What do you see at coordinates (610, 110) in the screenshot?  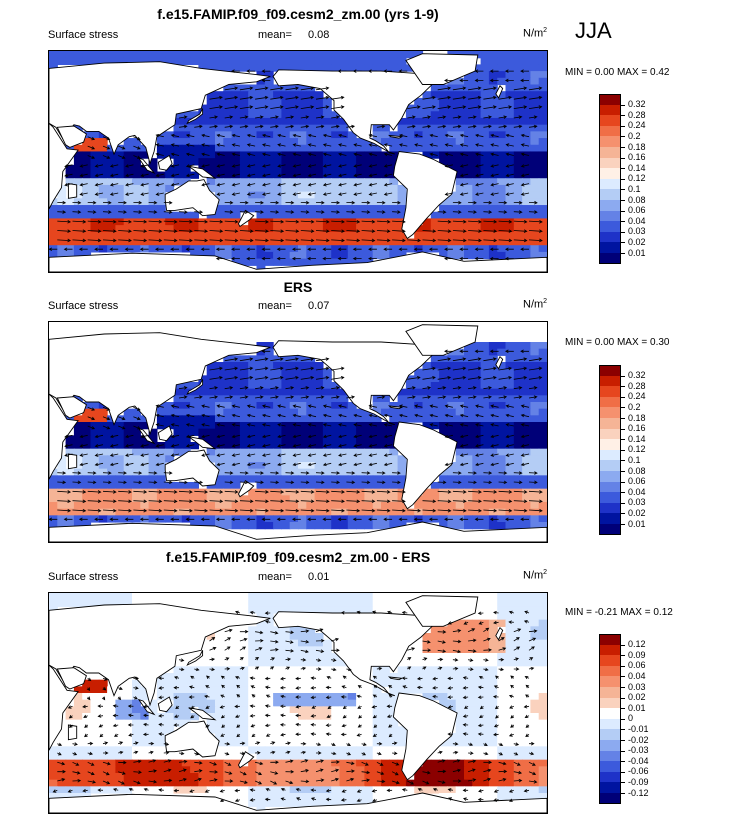 I see `colorbar-swatch` at bounding box center [610, 110].